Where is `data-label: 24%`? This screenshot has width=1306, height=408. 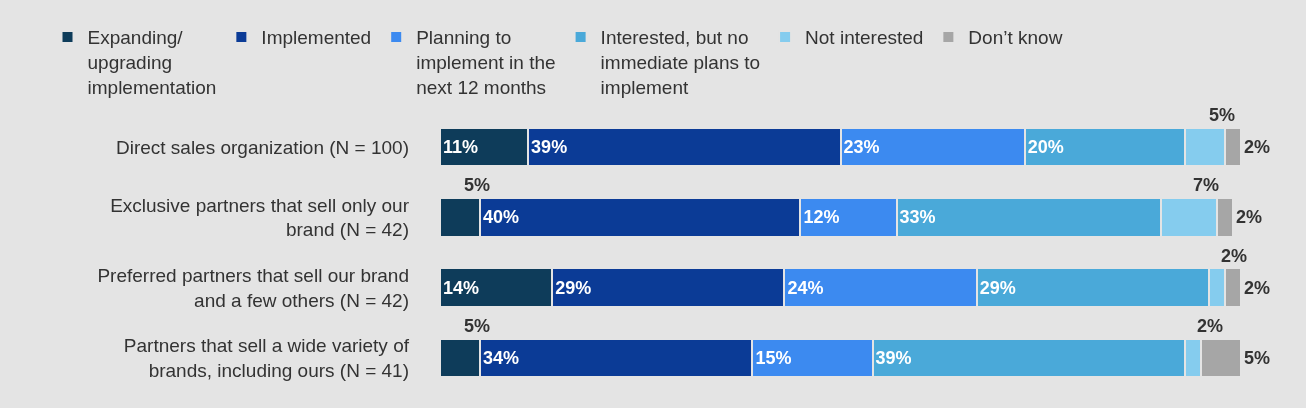 data-label: 24% is located at coordinates (805, 287).